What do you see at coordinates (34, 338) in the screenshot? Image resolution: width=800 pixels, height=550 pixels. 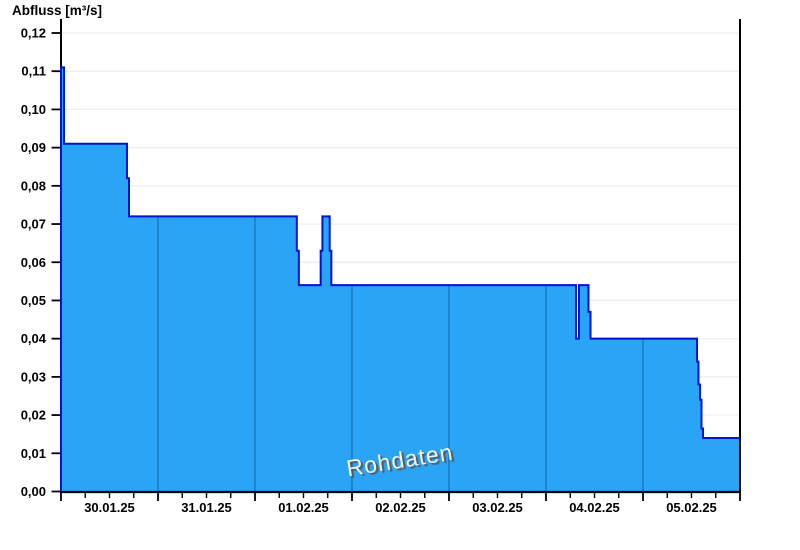 I see `y-axis-tick-label: 0,04` at bounding box center [34, 338].